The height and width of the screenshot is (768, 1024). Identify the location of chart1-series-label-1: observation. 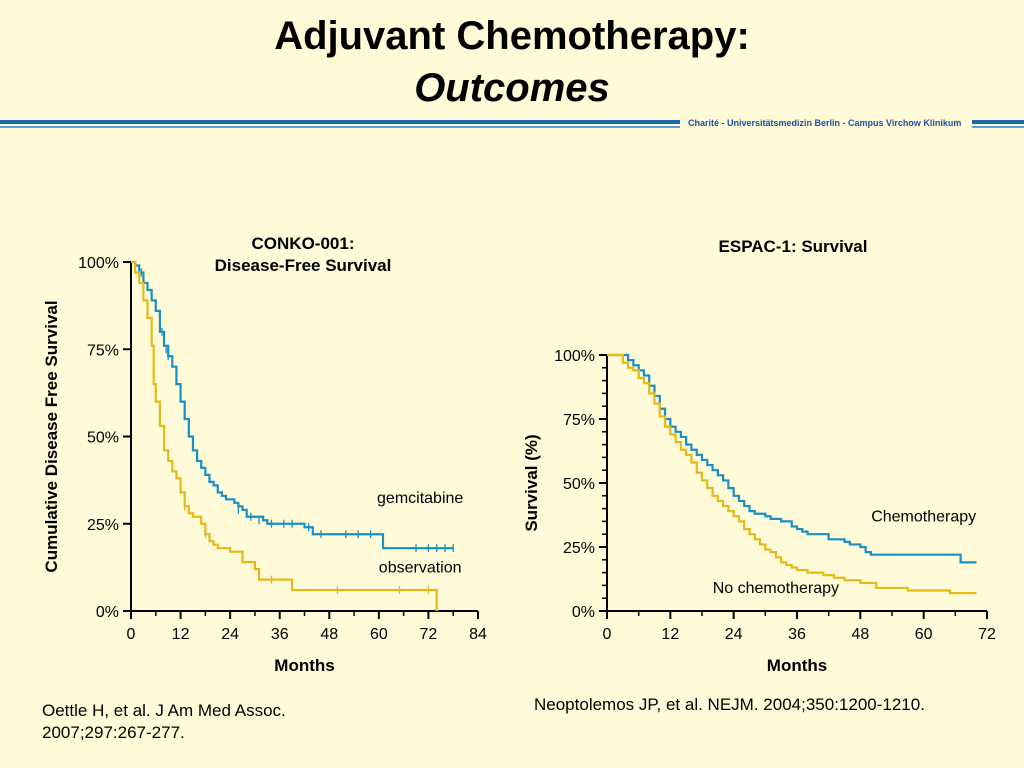
(420, 568).